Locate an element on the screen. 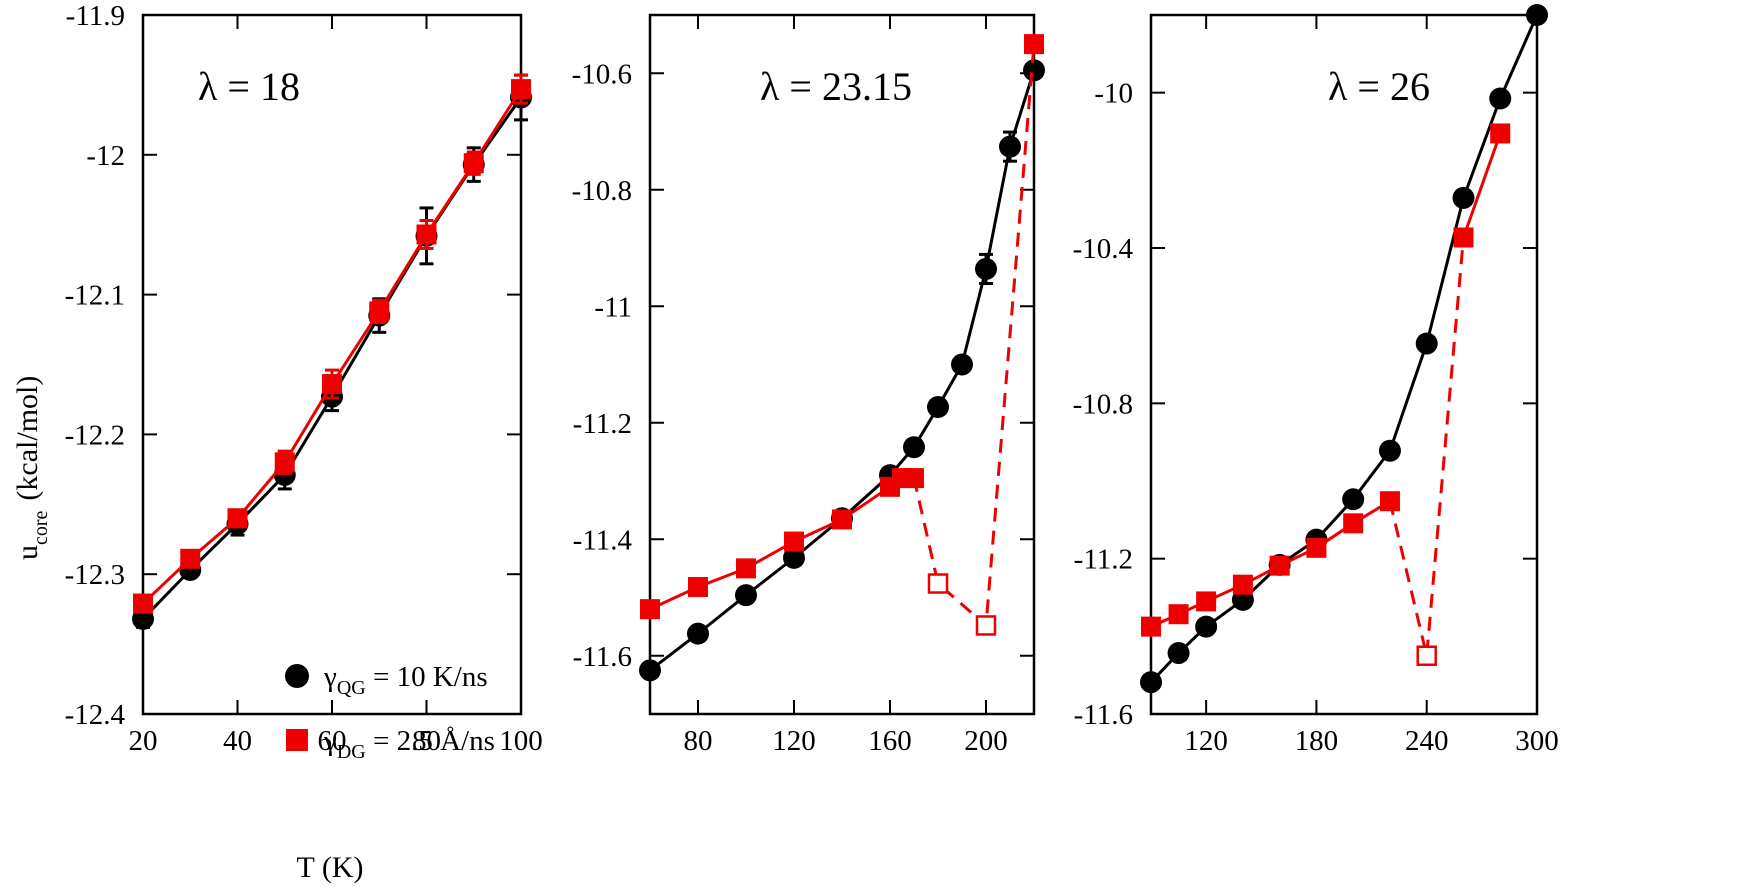 The image size is (1743, 887). y-tick-label: -11 is located at coordinates (613, 307).